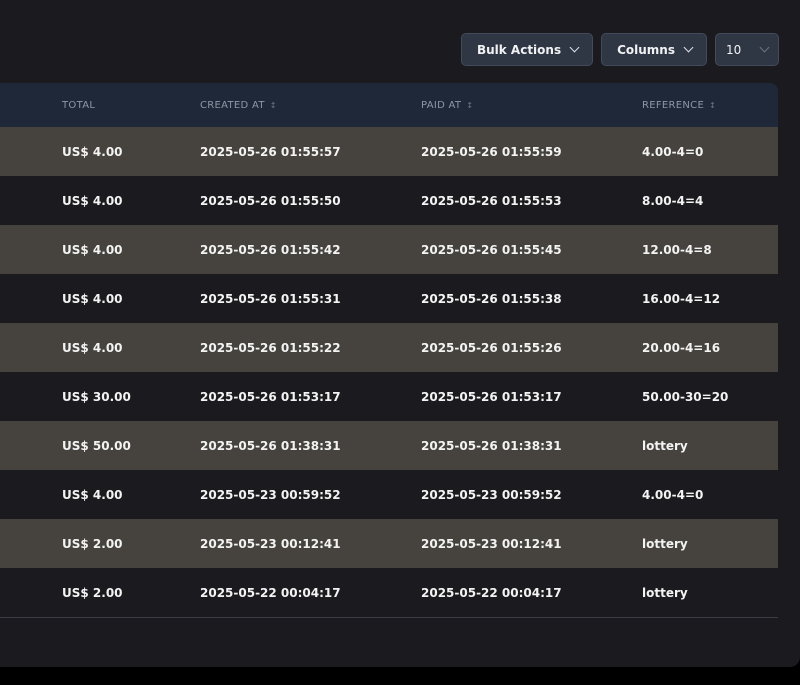 This screenshot has height=685, width=800. What do you see at coordinates (96, 445) in the screenshot?
I see `cell-total: US$ 50.00` at bounding box center [96, 445].